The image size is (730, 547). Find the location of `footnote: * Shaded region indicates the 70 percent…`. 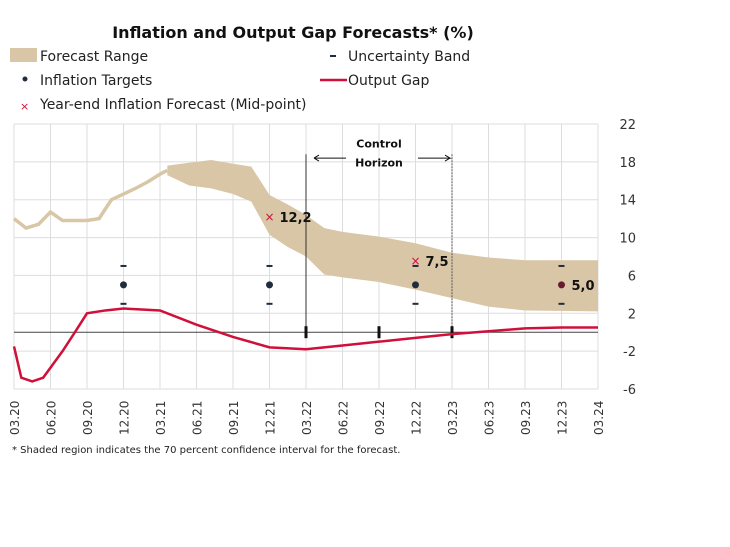

footnote: * Shaded region indicates the 70 percent… is located at coordinates (206, 450).